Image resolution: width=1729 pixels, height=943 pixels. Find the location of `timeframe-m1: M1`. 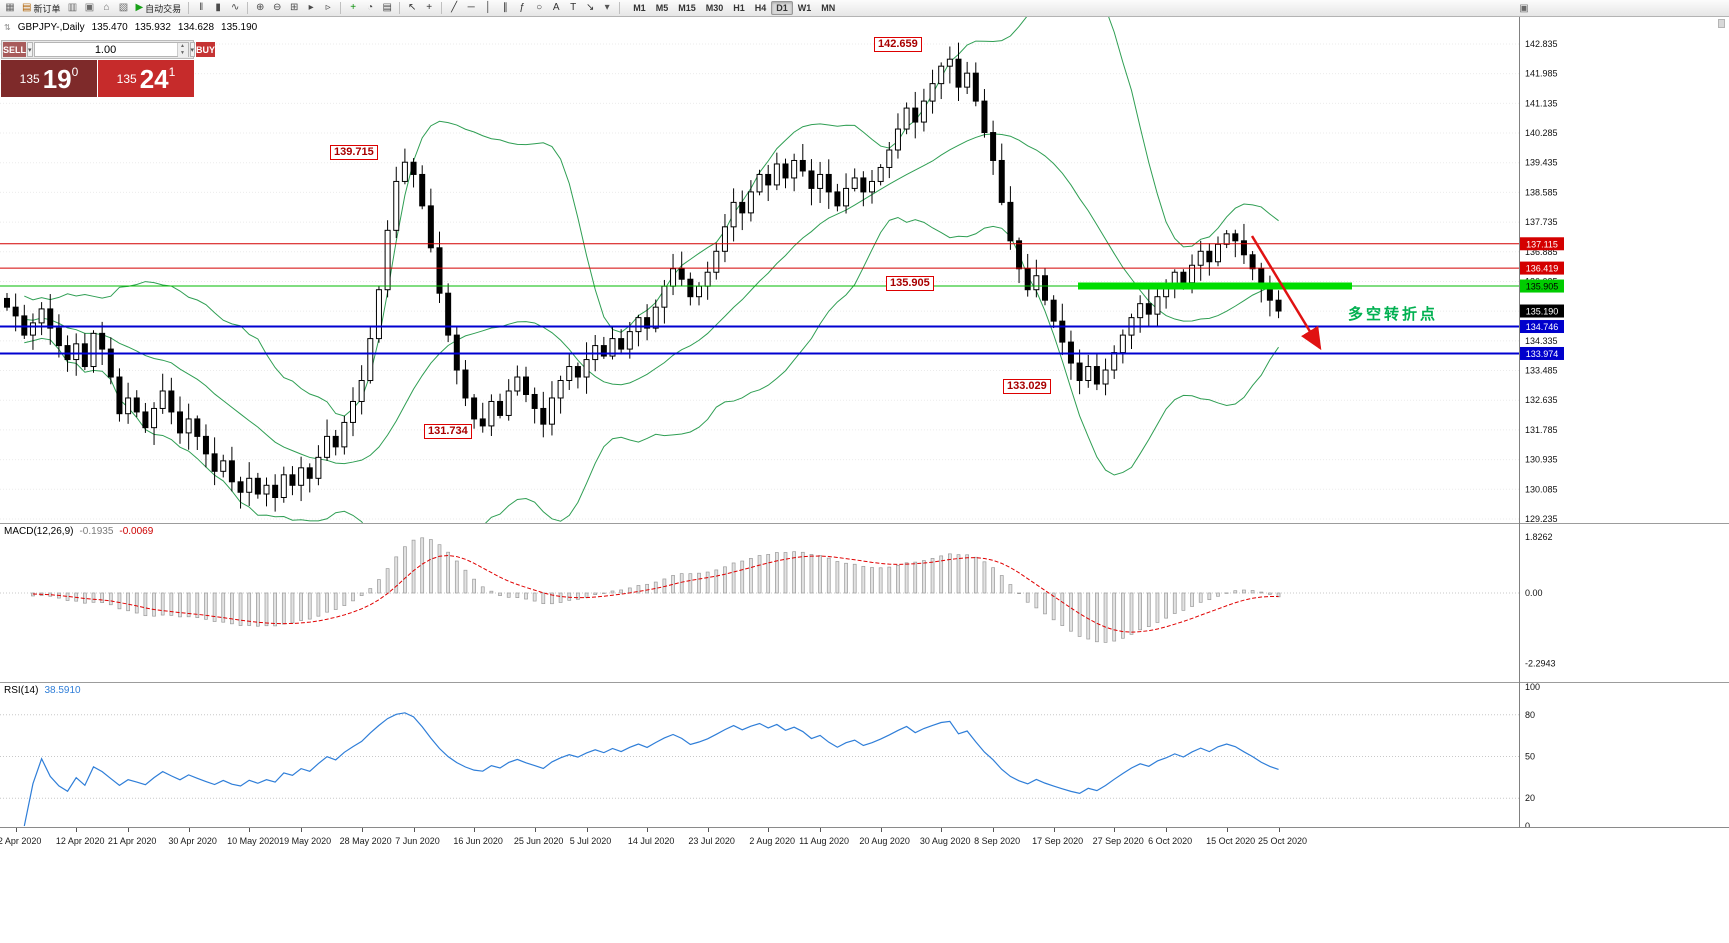

timeframe-m1: M1 is located at coordinates (639, 8).